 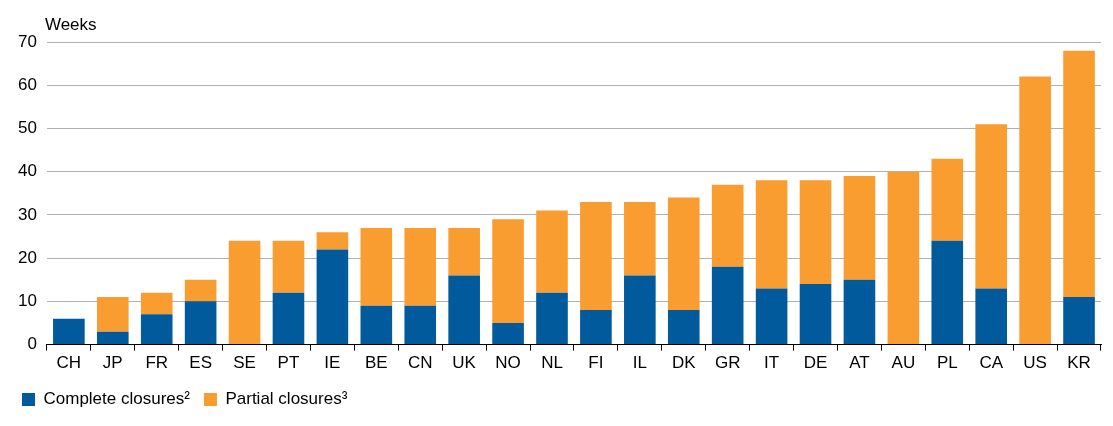 What do you see at coordinates (286, 399) in the screenshot?
I see `legend-label: Partial closures³` at bounding box center [286, 399].